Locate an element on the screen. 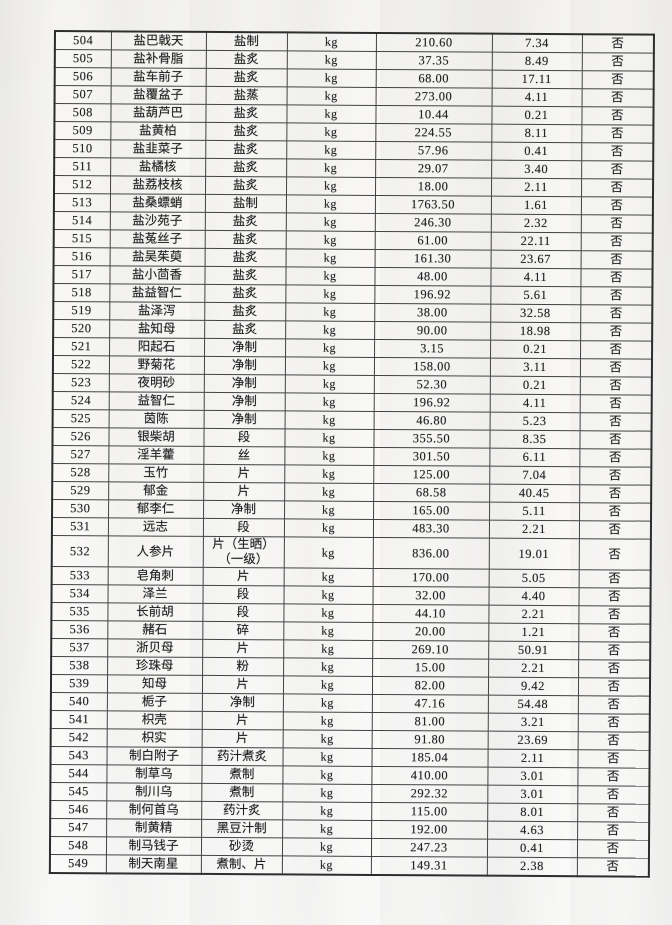 The image size is (672, 925). herb-name-cell: 益智仁 is located at coordinates (156, 401).